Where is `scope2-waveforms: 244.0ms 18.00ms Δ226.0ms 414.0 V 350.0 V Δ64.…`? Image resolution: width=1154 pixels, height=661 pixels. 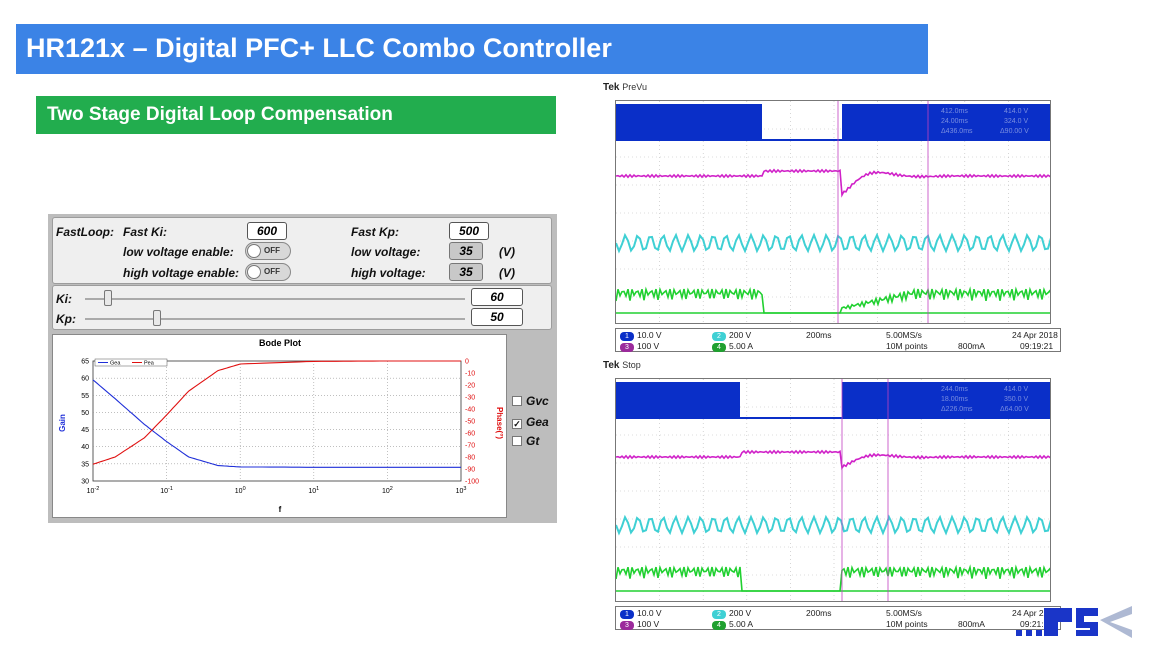
scope2-waveforms: 244.0ms 18.00ms Δ226.0ms 414.0 V 350.0 V Δ64.… is located at coordinates (833, 490).